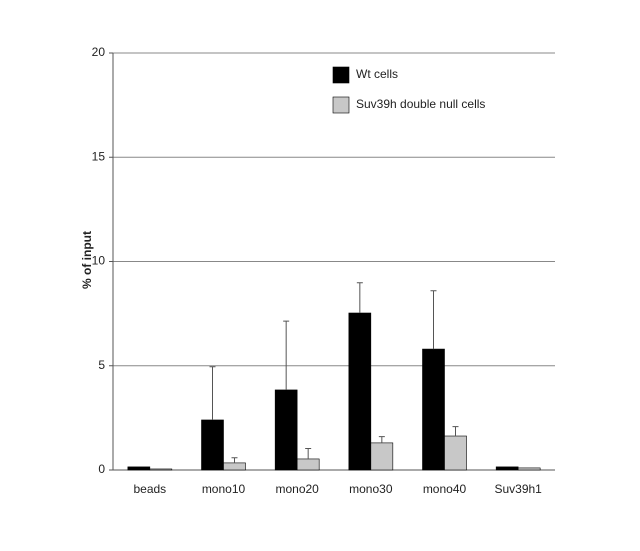 The width and height of the screenshot is (640, 551). What do you see at coordinates (99, 261) in the screenshot?
I see `y-tick-label: 10` at bounding box center [99, 261].